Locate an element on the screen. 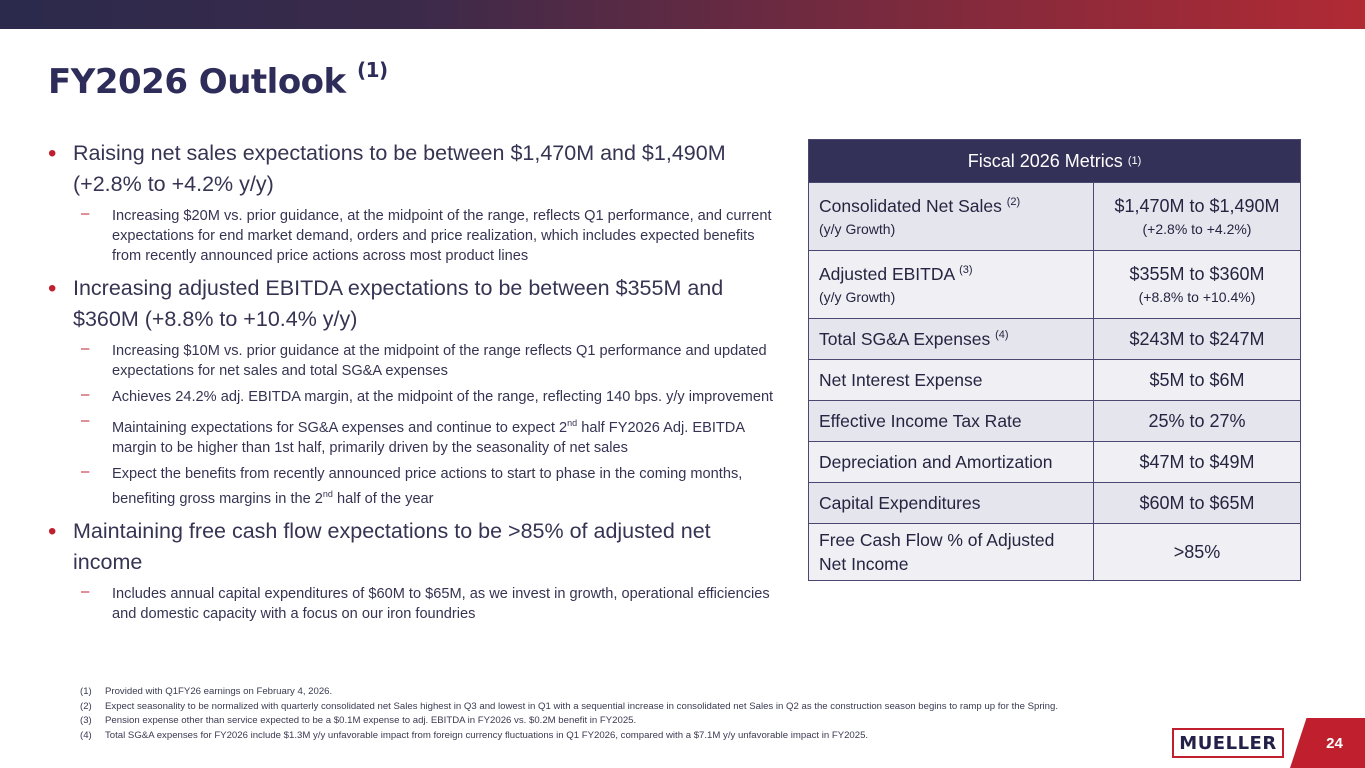 The image size is (1365, 768). row-label-cell: Adjusted EBITDA (3) (y/y Growth) is located at coordinates (951, 284).